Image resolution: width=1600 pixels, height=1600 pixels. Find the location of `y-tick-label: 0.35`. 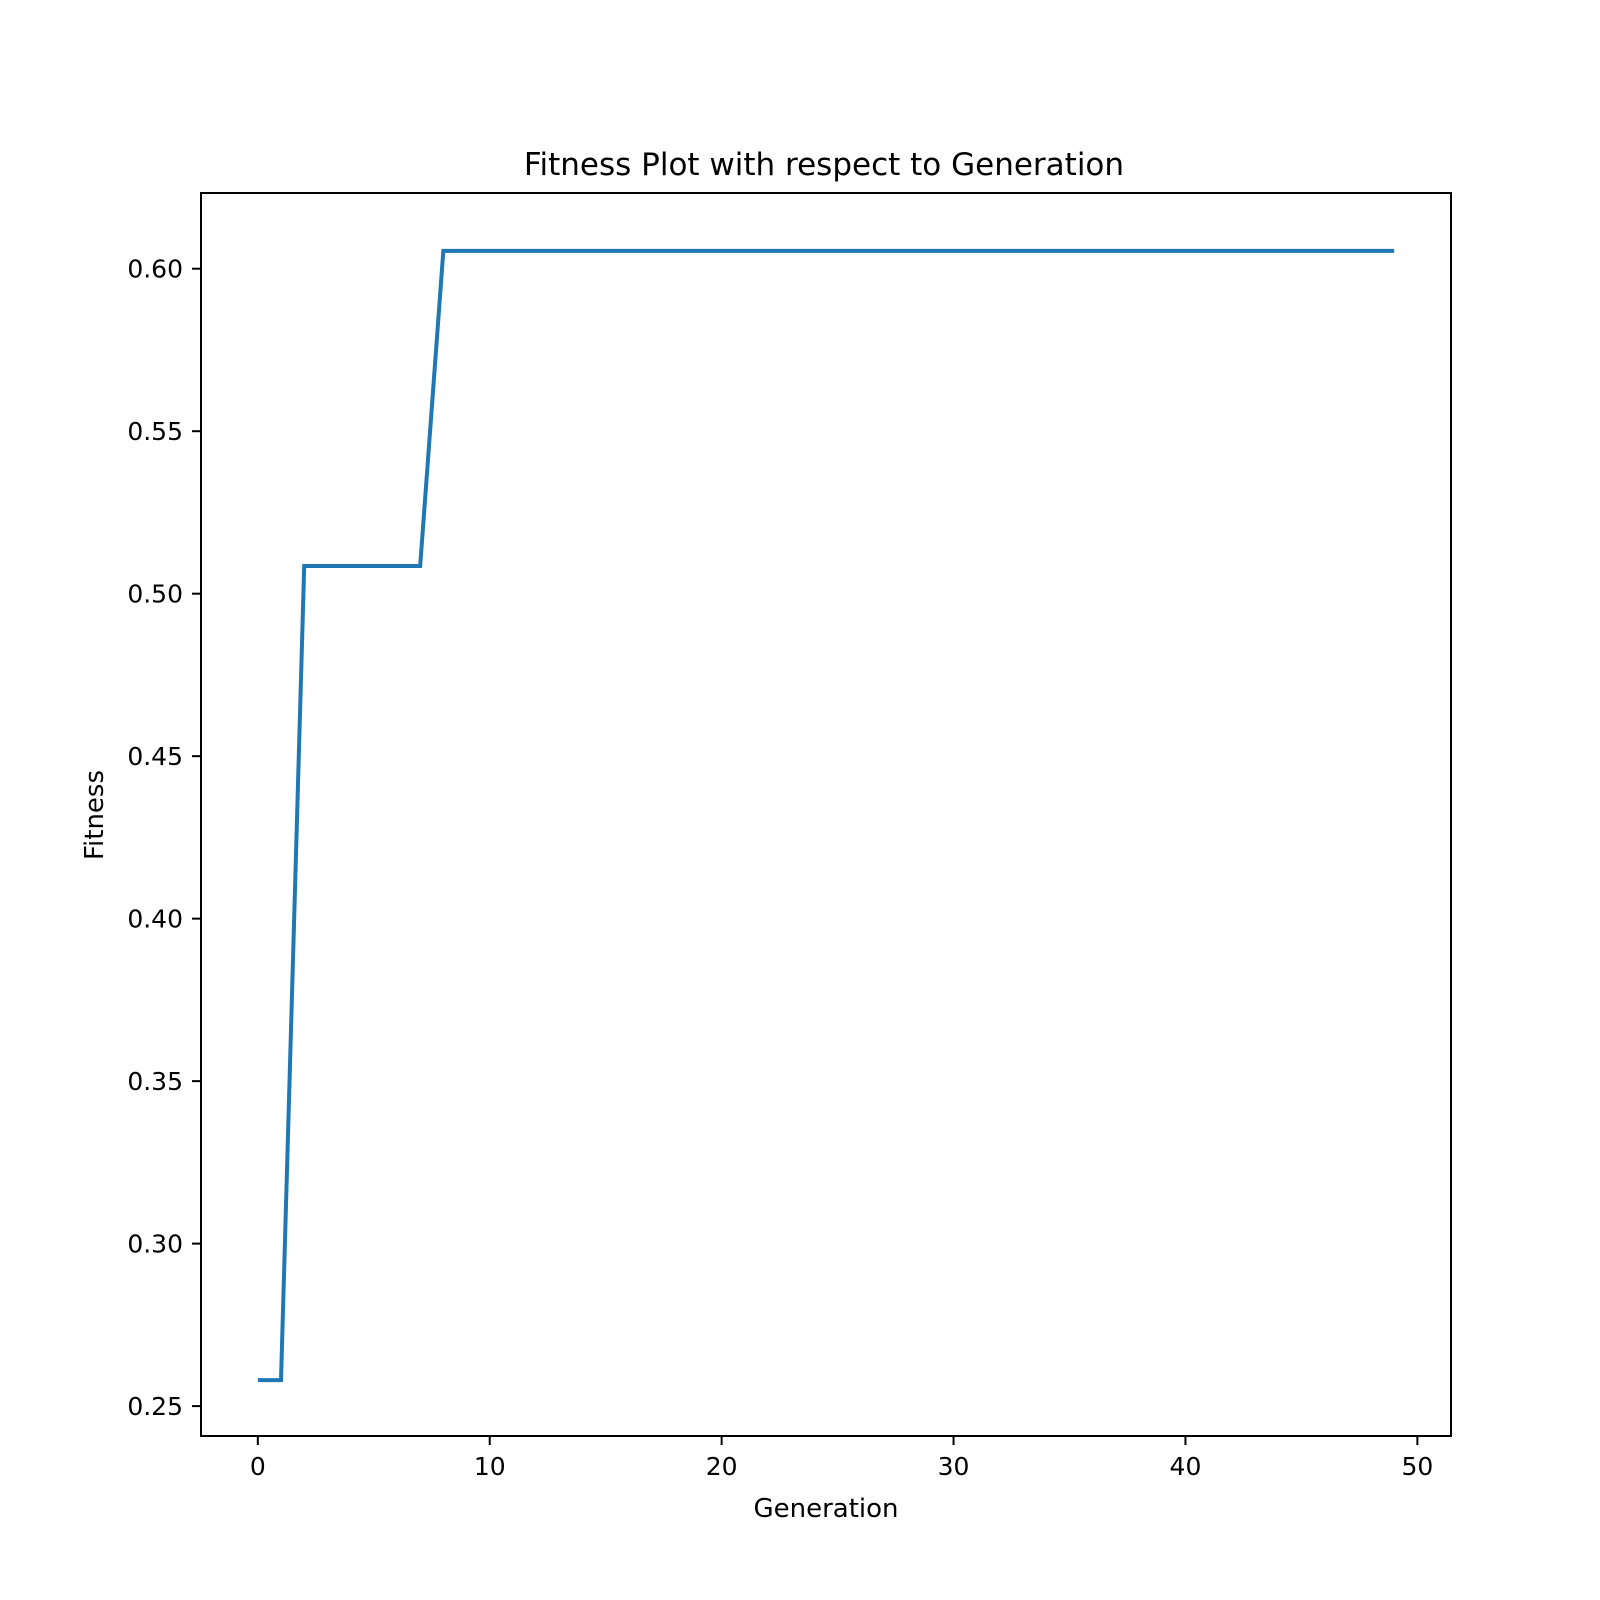

y-tick-label: 0.35 is located at coordinates (155, 1081).